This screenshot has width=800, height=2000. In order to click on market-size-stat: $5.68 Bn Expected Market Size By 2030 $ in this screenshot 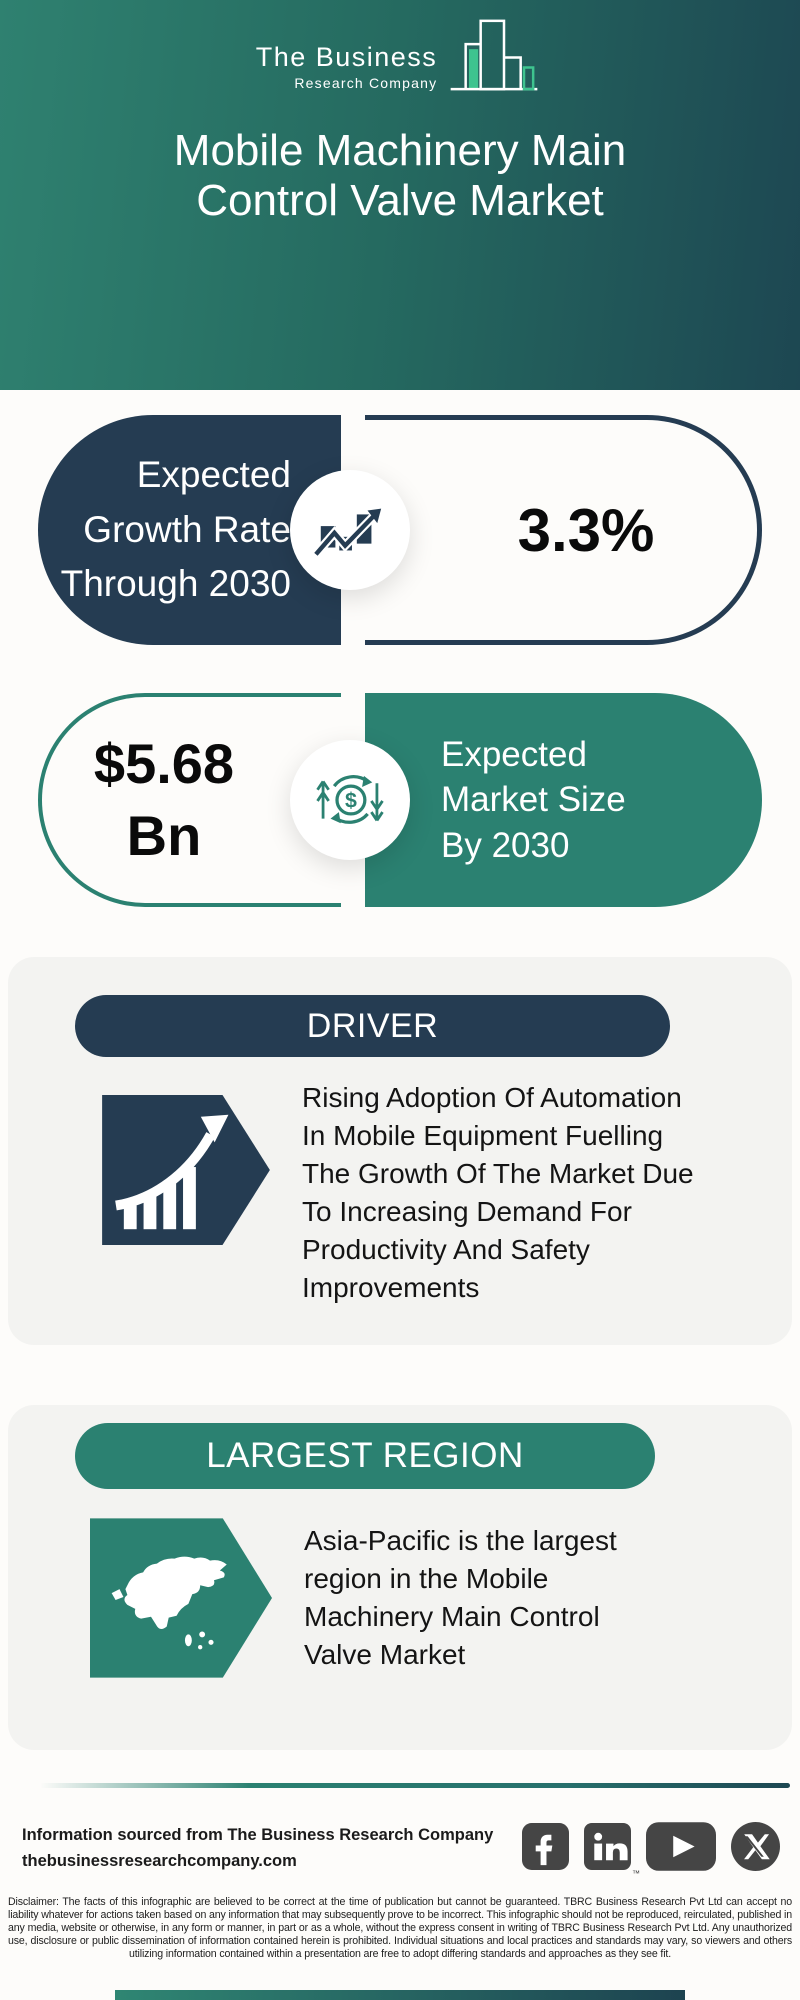, I will do `click(400, 800)`.